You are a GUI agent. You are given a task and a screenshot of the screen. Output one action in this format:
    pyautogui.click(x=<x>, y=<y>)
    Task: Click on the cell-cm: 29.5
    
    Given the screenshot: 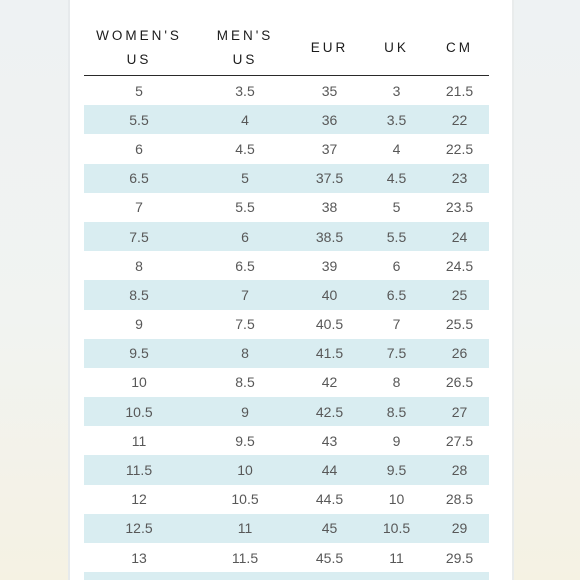 What is the action you would take?
    pyautogui.click(x=459, y=557)
    